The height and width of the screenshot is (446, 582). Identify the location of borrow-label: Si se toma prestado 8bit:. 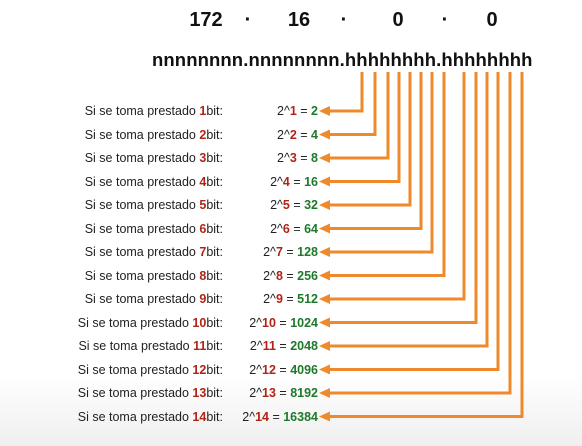
(154, 276).